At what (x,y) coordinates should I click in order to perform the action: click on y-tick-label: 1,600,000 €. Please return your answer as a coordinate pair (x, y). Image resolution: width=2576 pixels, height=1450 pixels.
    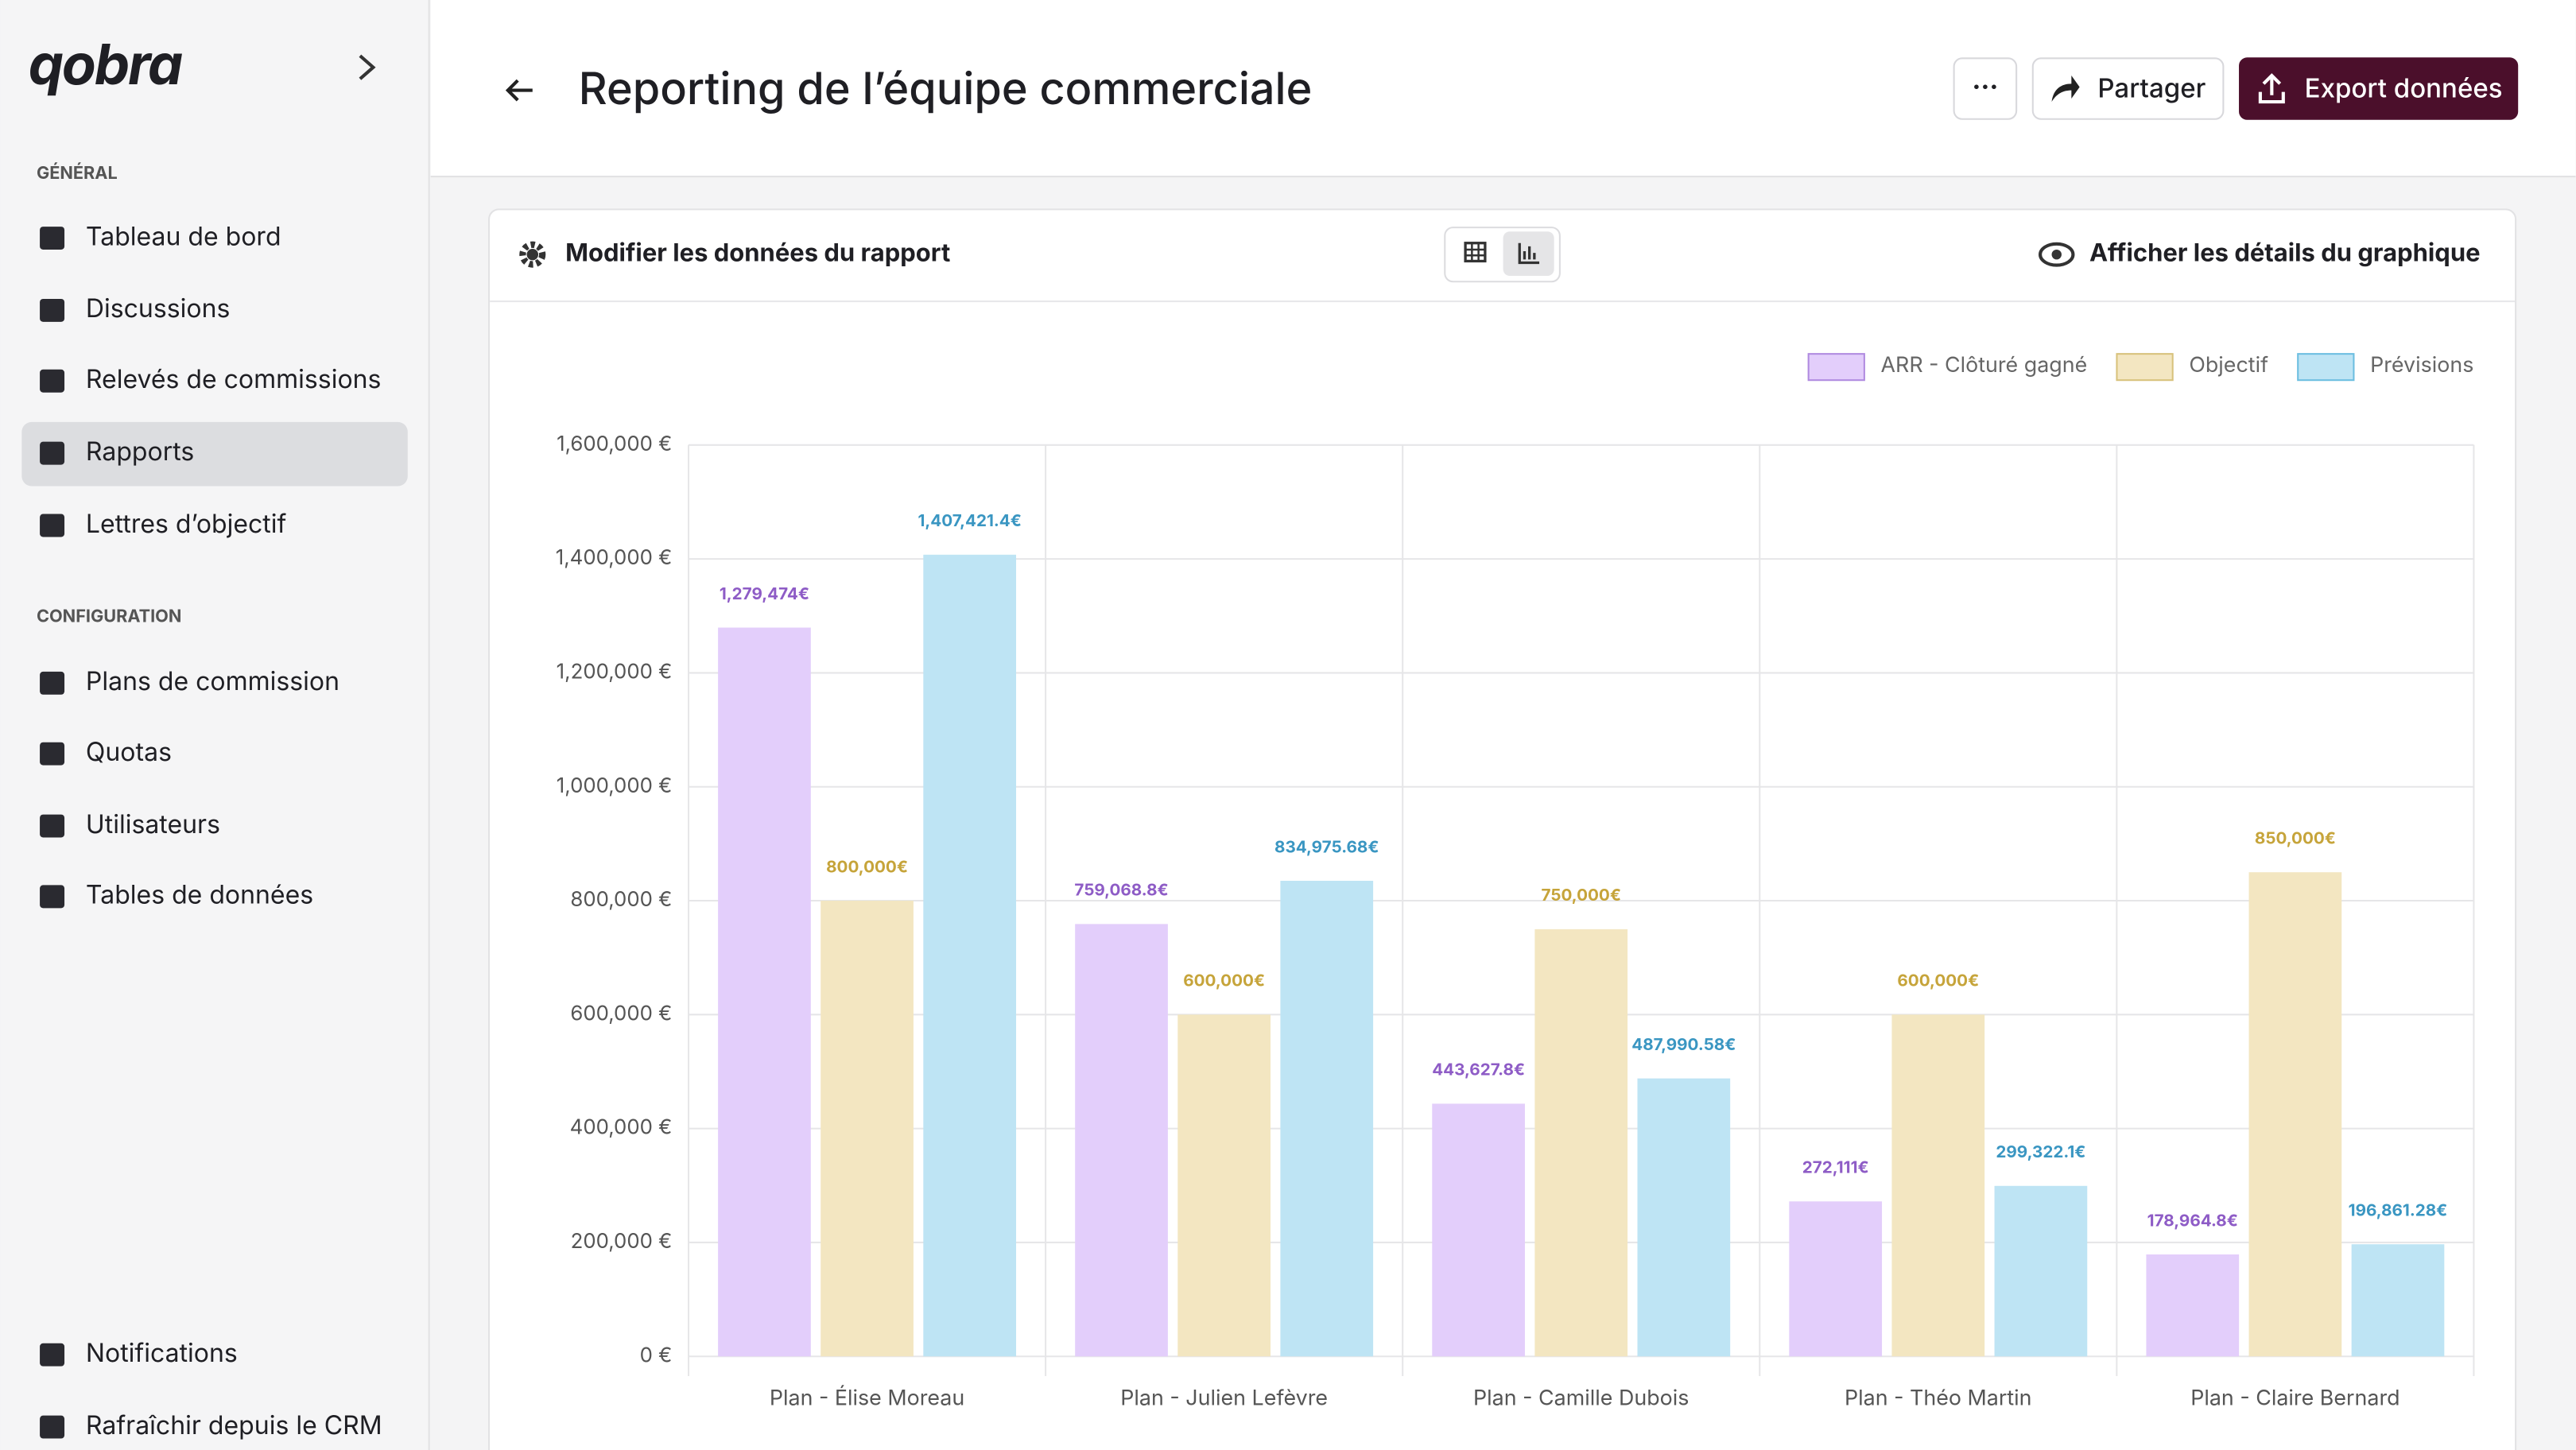
    Looking at the image, I should click on (614, 444).